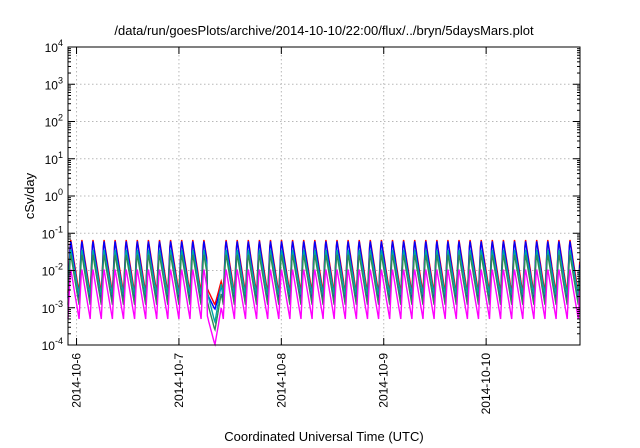 The width and height of the screenshot is (640, 448). I want to click on y-axis-label: cSv/day, so click(29, 195).